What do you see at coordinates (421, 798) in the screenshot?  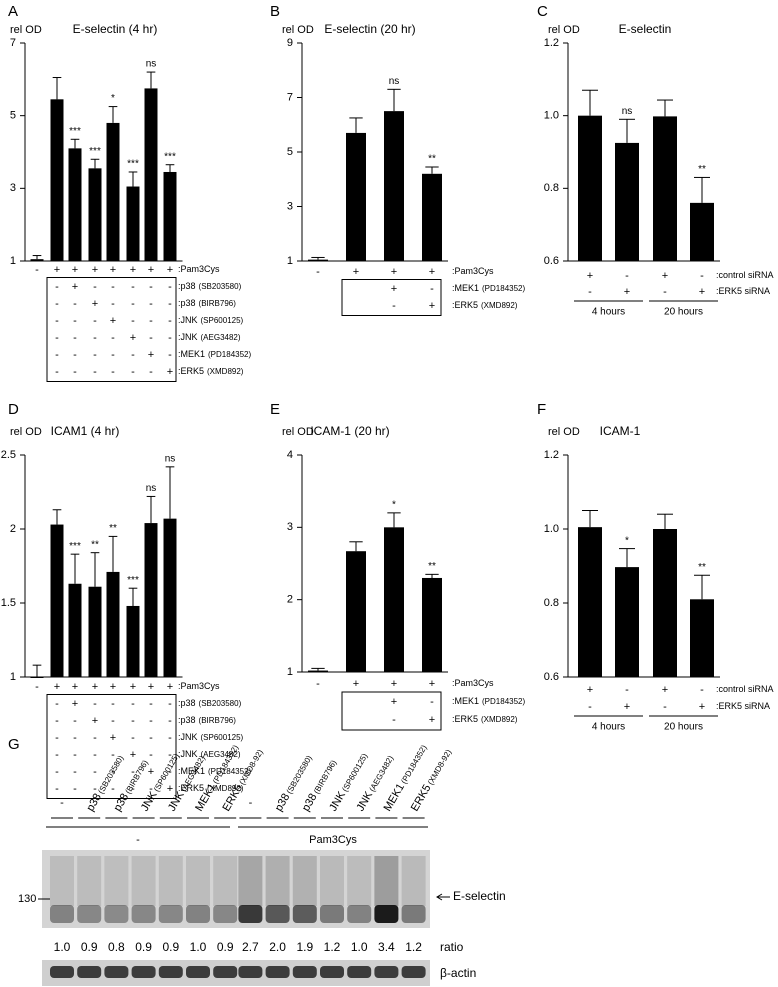 I see `lane-name: ERK5` at bounding box center [421, 798].